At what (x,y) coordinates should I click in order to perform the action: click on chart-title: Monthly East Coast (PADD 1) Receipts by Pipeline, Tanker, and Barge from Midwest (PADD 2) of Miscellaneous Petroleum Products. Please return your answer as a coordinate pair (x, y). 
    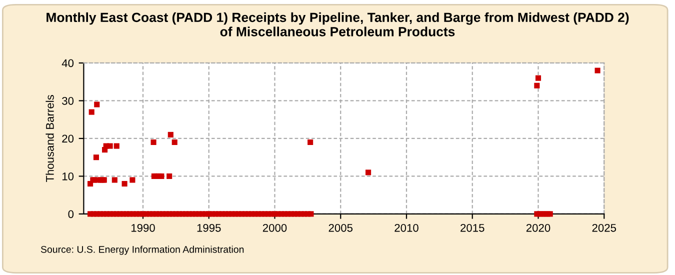
    Looking at the image, I should click on (337, 24).